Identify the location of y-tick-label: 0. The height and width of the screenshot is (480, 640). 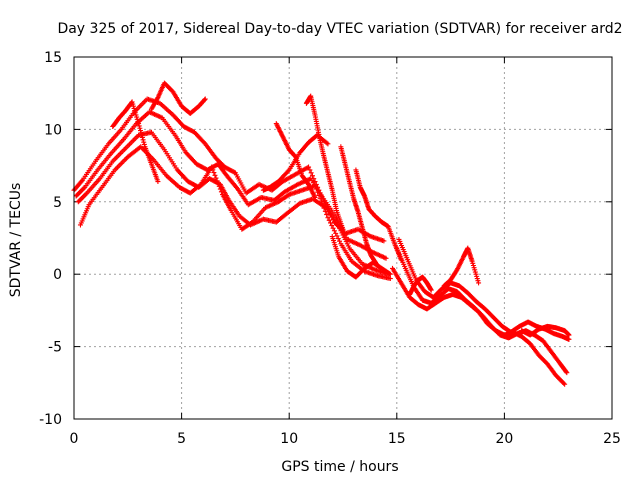
(57, 275).